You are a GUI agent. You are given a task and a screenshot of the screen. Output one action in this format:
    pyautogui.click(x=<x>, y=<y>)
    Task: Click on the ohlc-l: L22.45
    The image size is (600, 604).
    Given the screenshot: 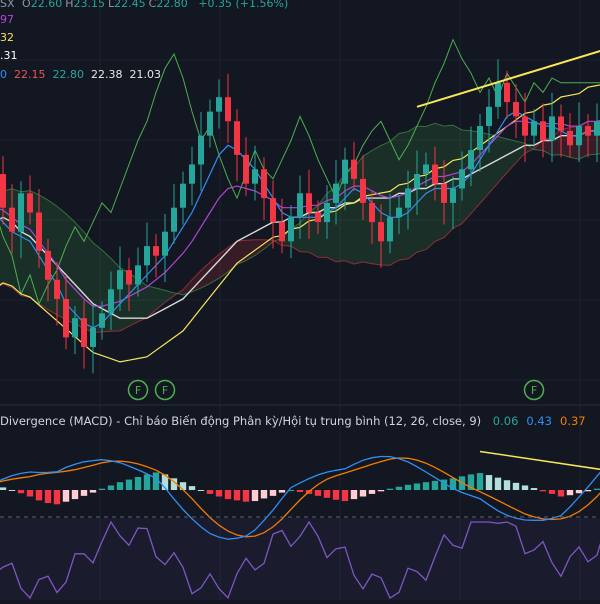 What is the action you would take?
    pyautogui.click(x=126, y=5)
    